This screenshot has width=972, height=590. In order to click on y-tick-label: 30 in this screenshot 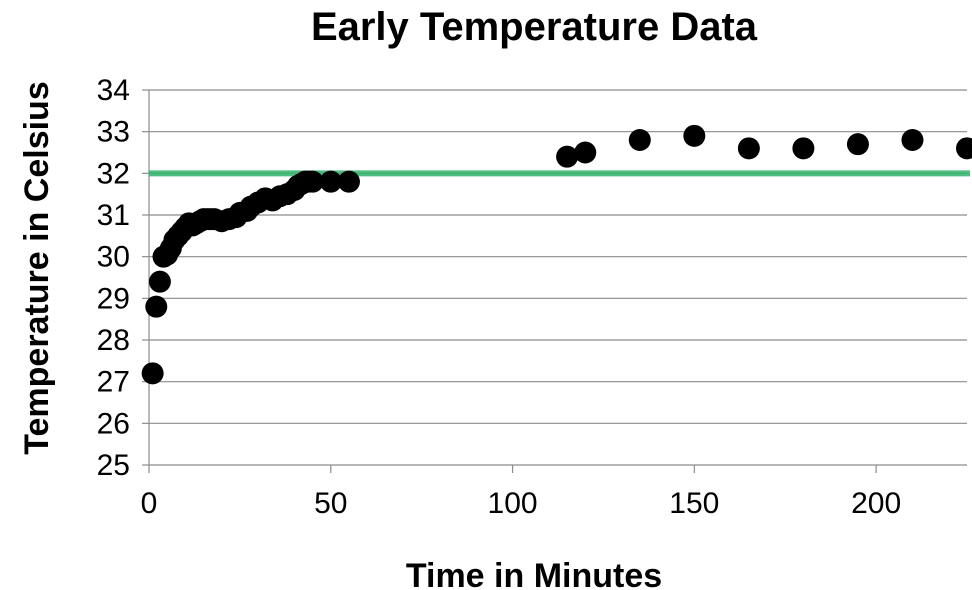, I will do `click(113, 257)`.